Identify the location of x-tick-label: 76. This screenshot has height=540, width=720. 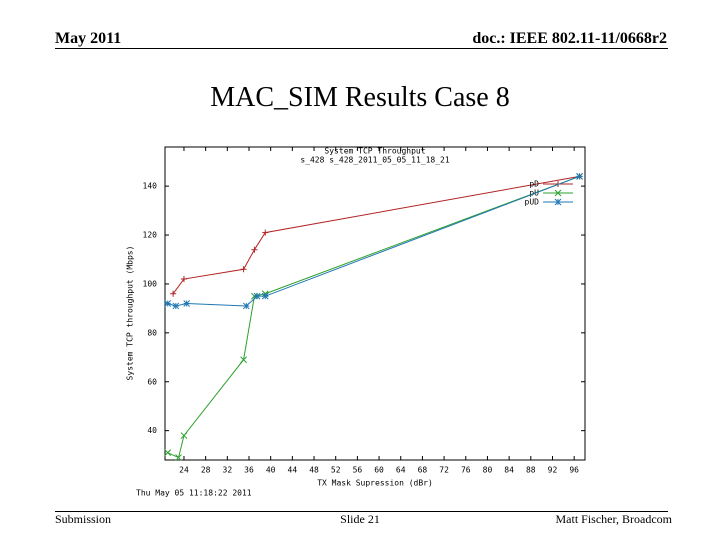
(466, 470).